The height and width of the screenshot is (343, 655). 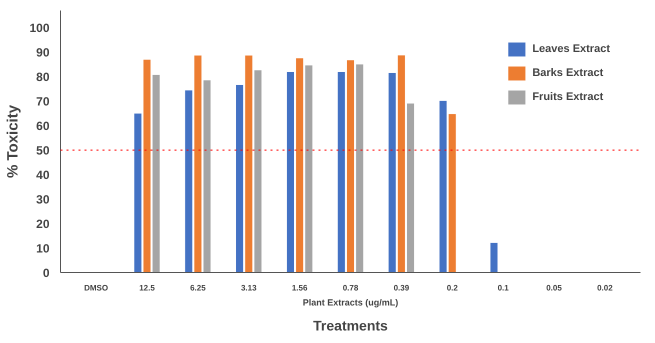 What do you see at coordinates (96, 288) in the screenshot?
I see `x-tick-label: DMSO` at bounding box center [96, 288].